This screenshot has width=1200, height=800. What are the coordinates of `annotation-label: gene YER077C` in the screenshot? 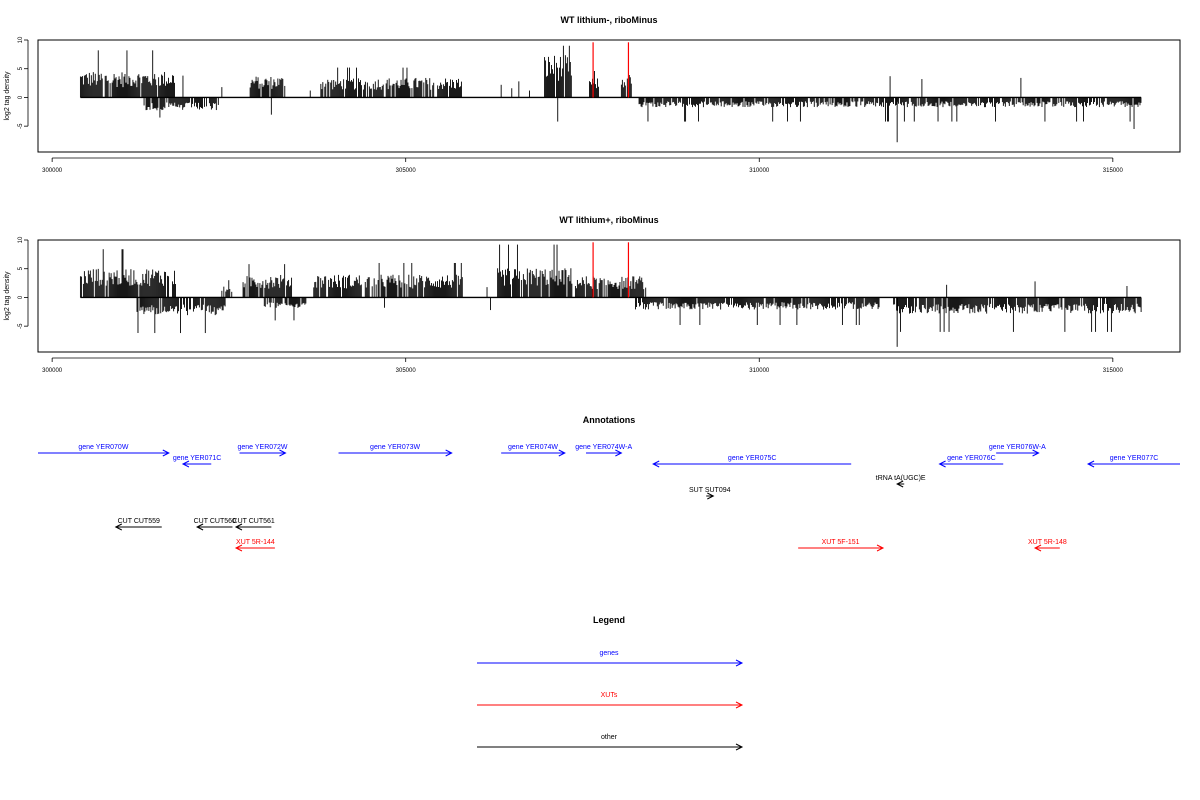 It's located at (1134, 458).